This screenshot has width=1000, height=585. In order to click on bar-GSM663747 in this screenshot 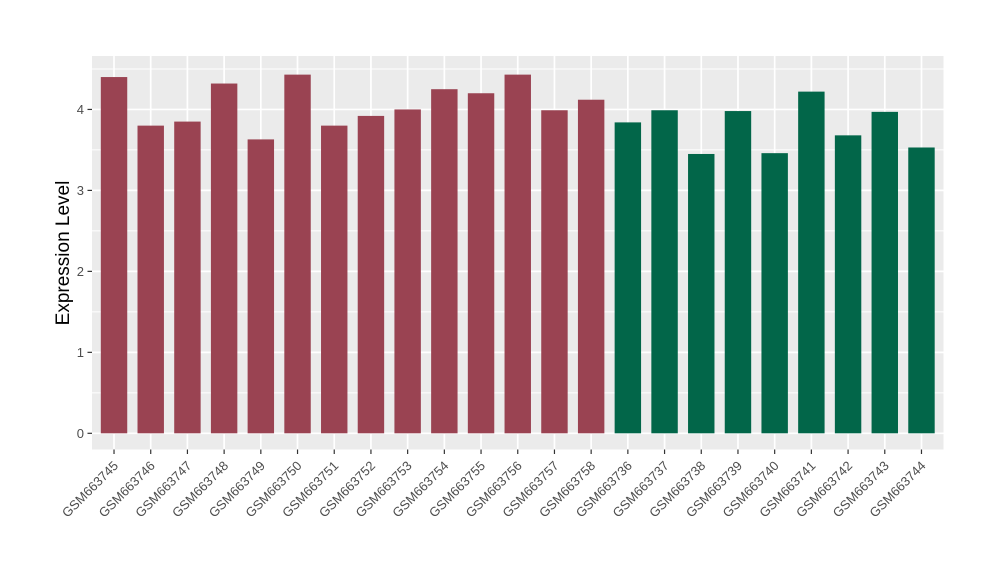, I will do `click(187, 277)`.